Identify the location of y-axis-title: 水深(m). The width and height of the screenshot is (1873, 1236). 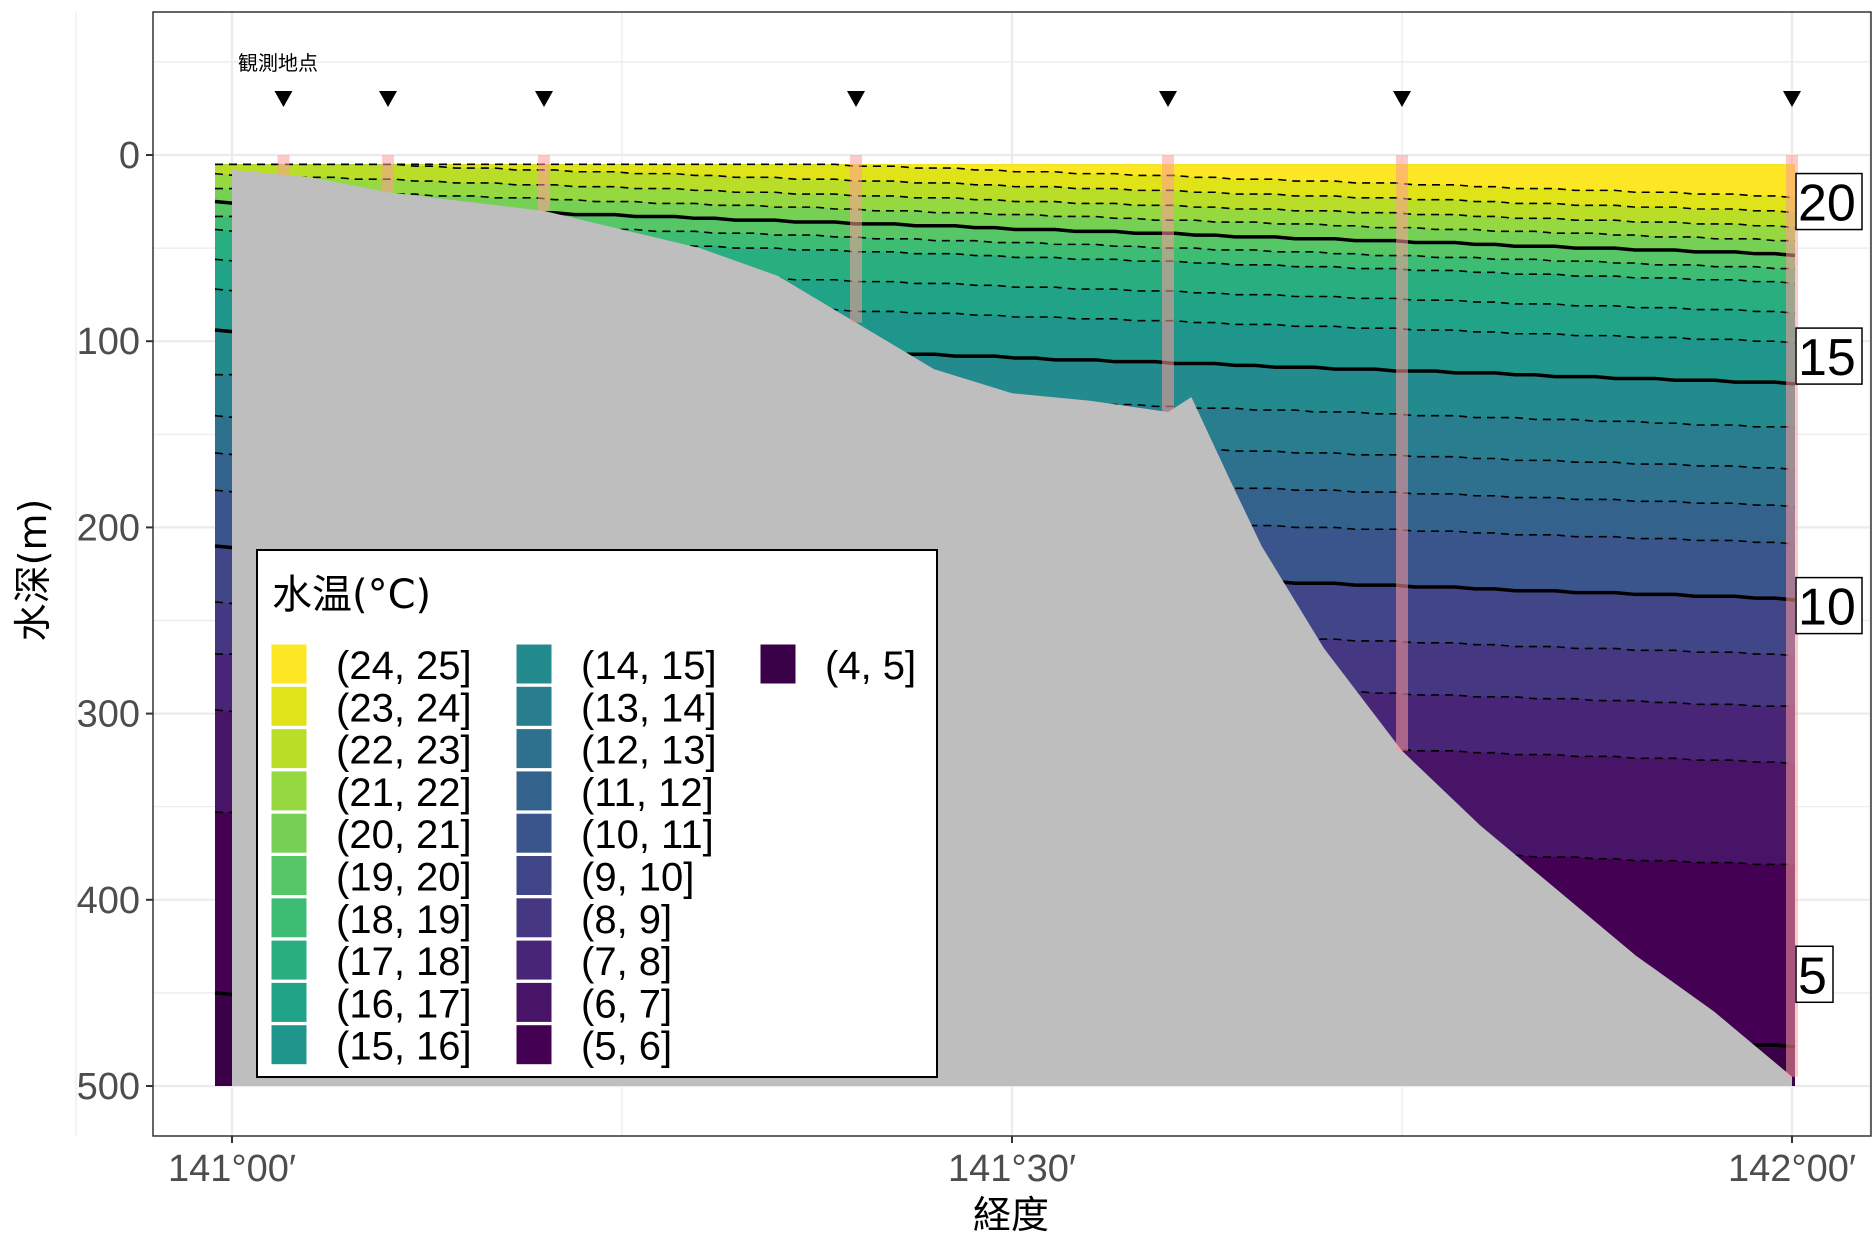
(33, 570).